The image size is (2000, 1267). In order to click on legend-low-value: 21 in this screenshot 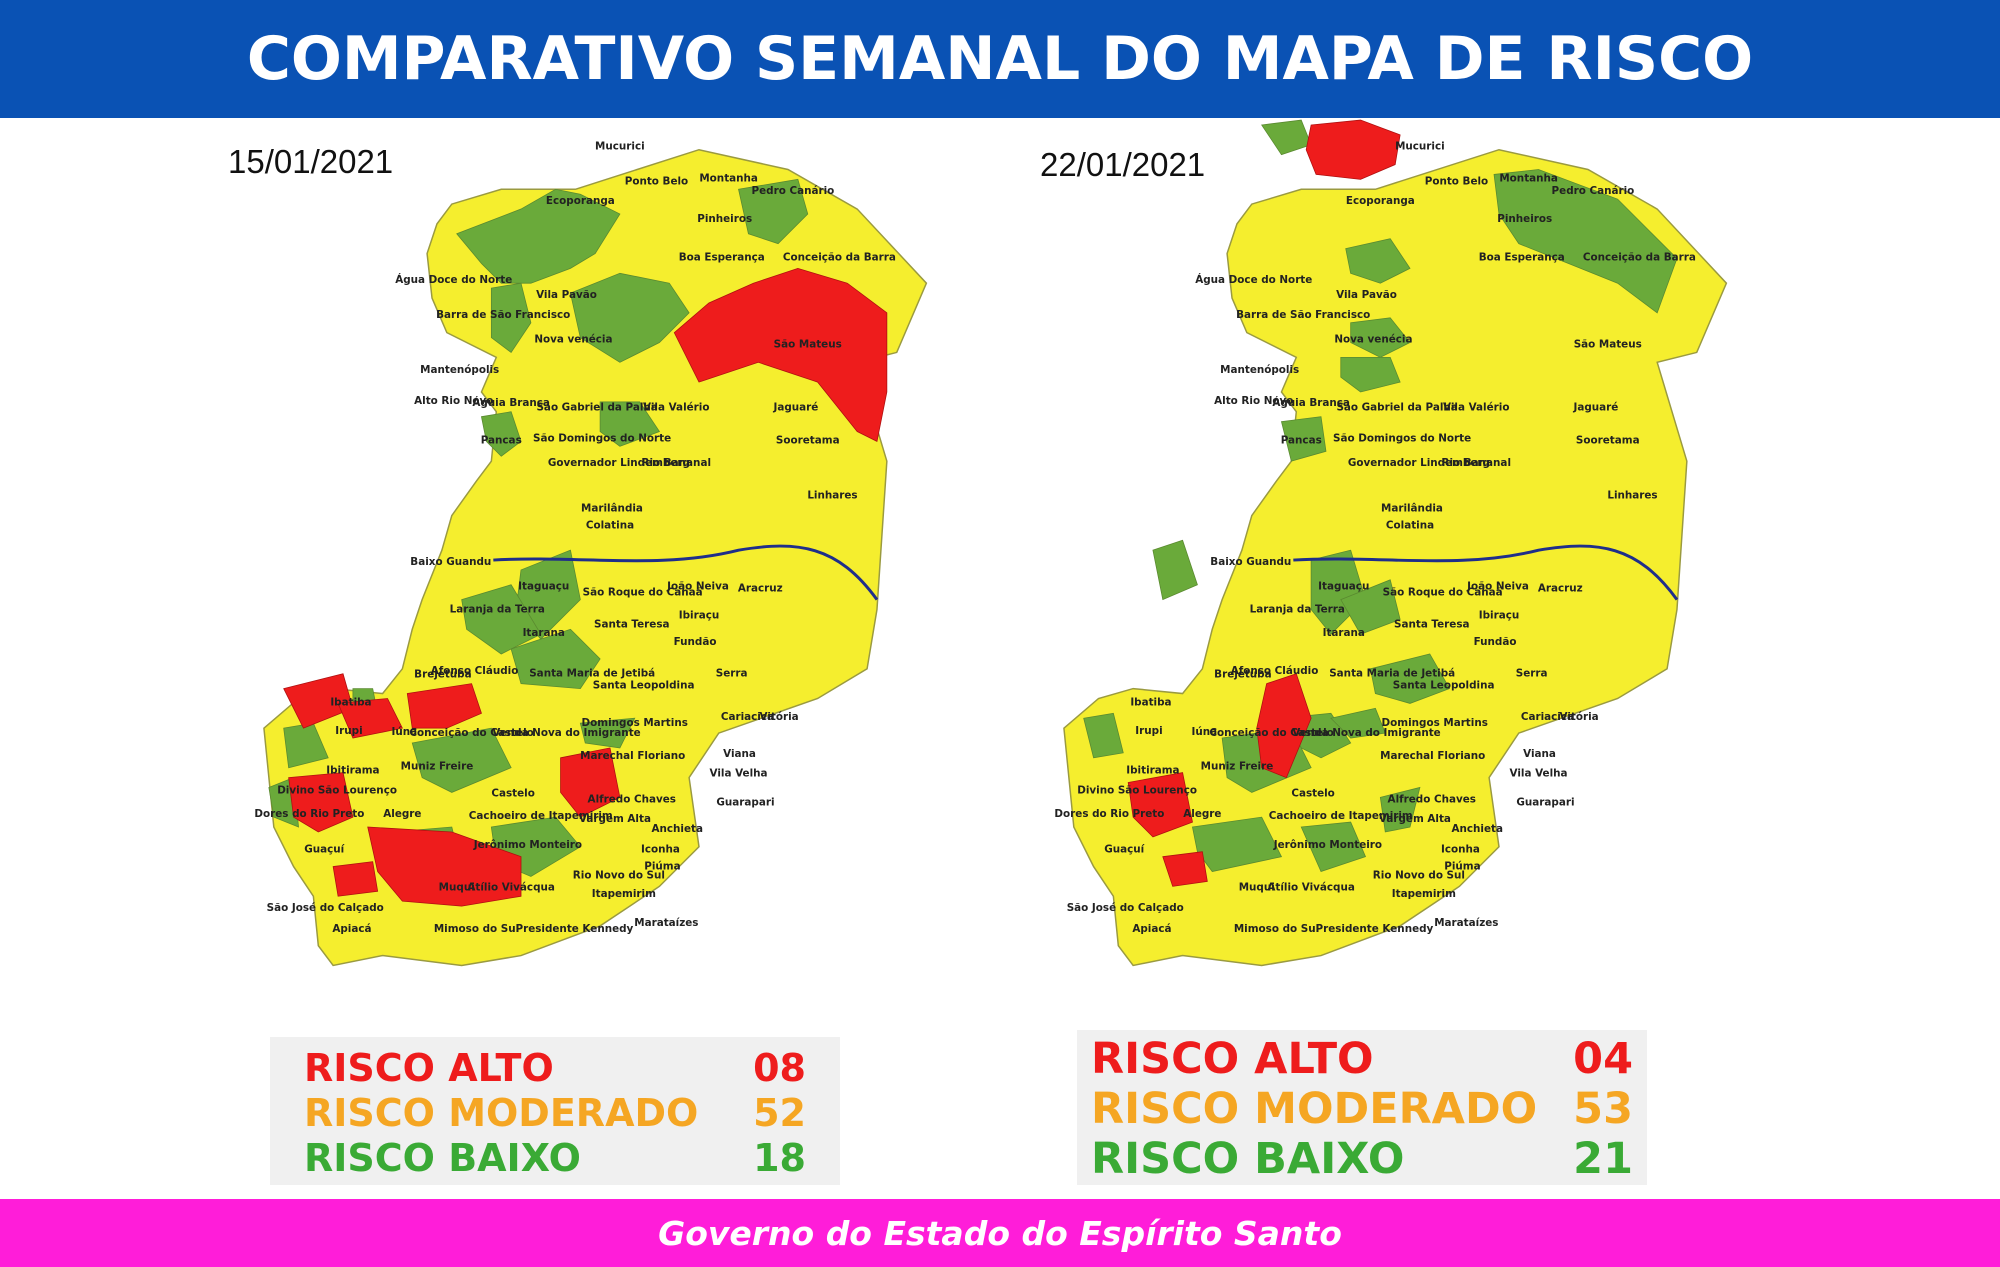, I will do `click(1603, 1159)`.